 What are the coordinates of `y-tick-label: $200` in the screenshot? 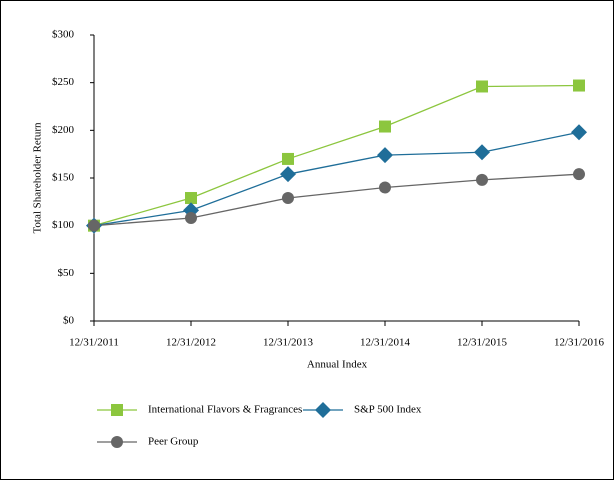 It's located at (63, 130).